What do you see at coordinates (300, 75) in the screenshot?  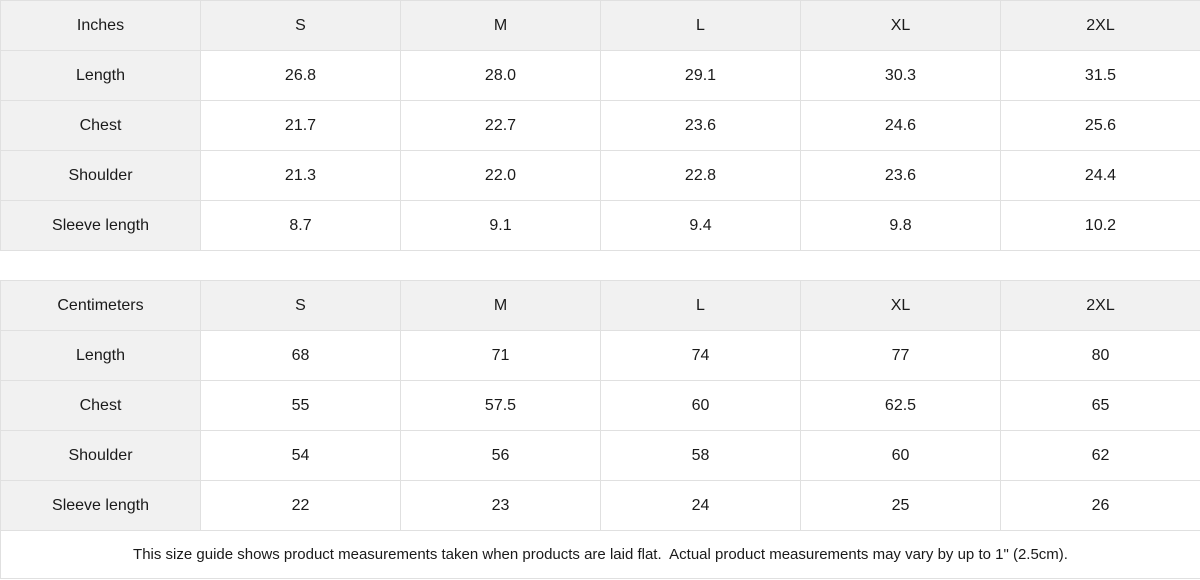 I see `value-cell: 26.8` at bounding box center [300, 75].